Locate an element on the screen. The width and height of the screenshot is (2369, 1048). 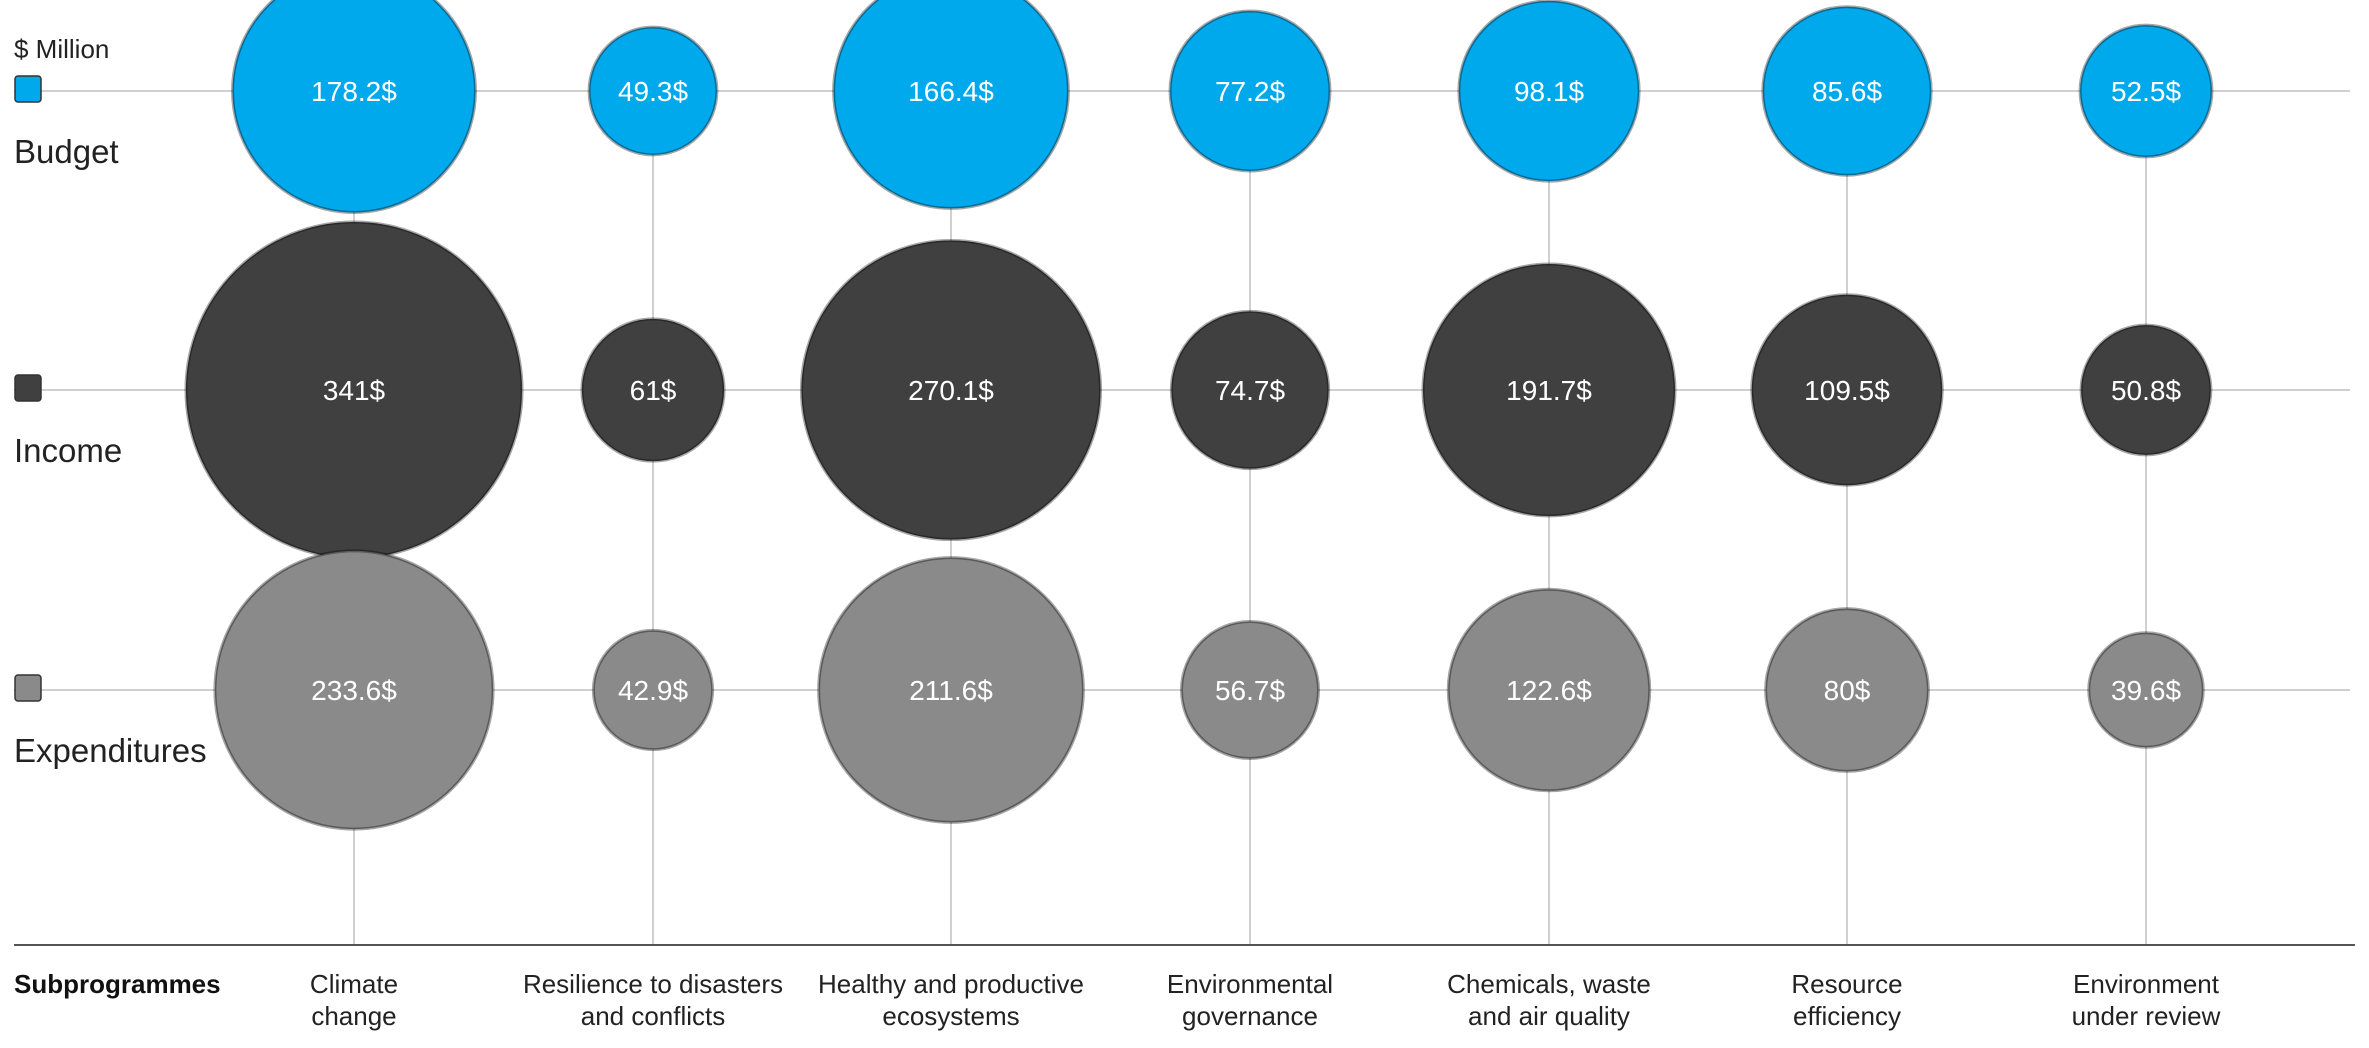
value-label-expenditures-2: 42.9$ is located at coordinates (653, 690).